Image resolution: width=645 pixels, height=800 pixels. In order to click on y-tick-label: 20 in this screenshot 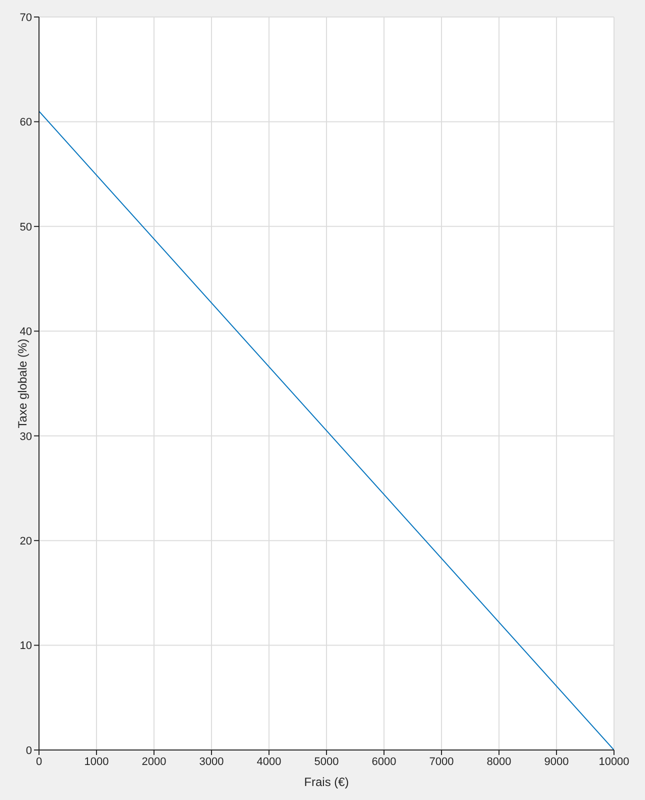, I will do `click(26, 541)`.